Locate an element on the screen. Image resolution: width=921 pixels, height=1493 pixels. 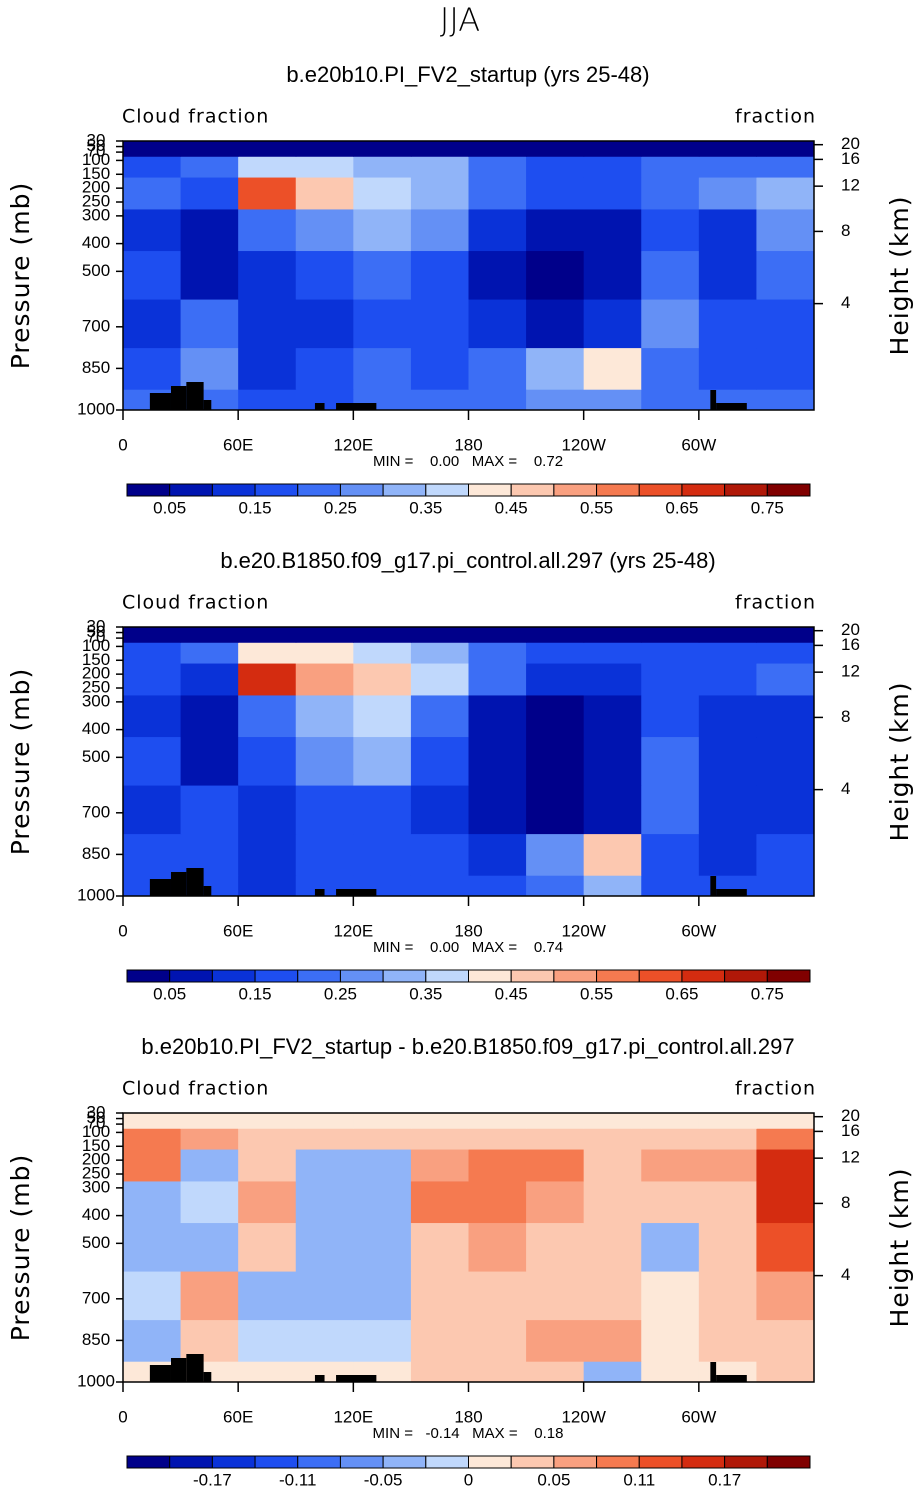
colorbar-label: 0.05 is located at coordinates (169, 507).